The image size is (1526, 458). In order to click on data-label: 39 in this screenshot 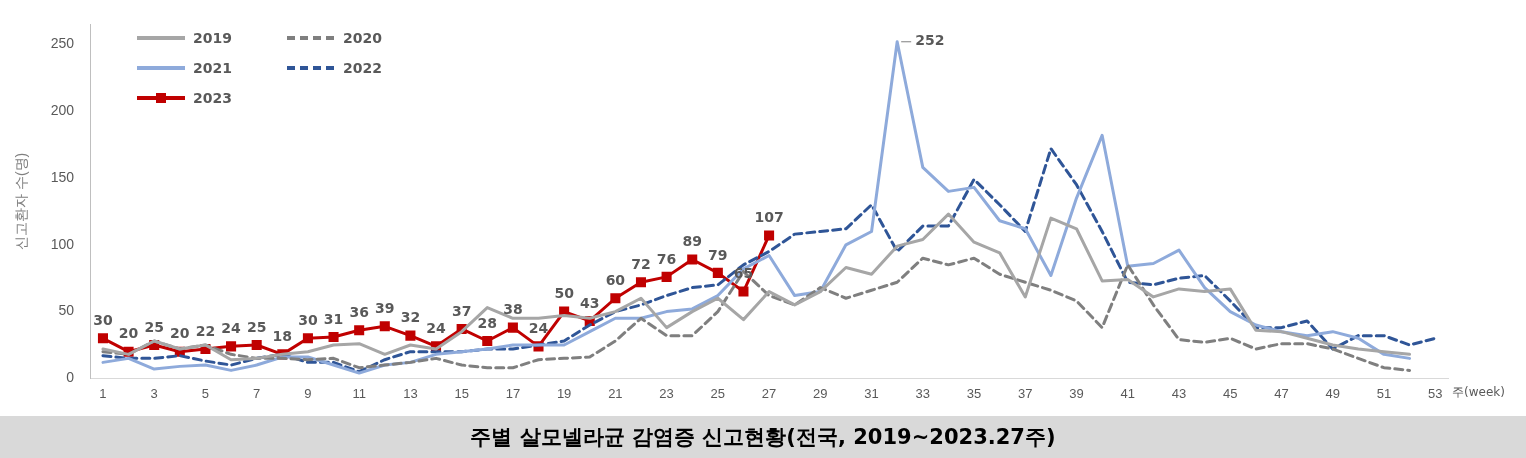, I will do `click(385, 307)`.